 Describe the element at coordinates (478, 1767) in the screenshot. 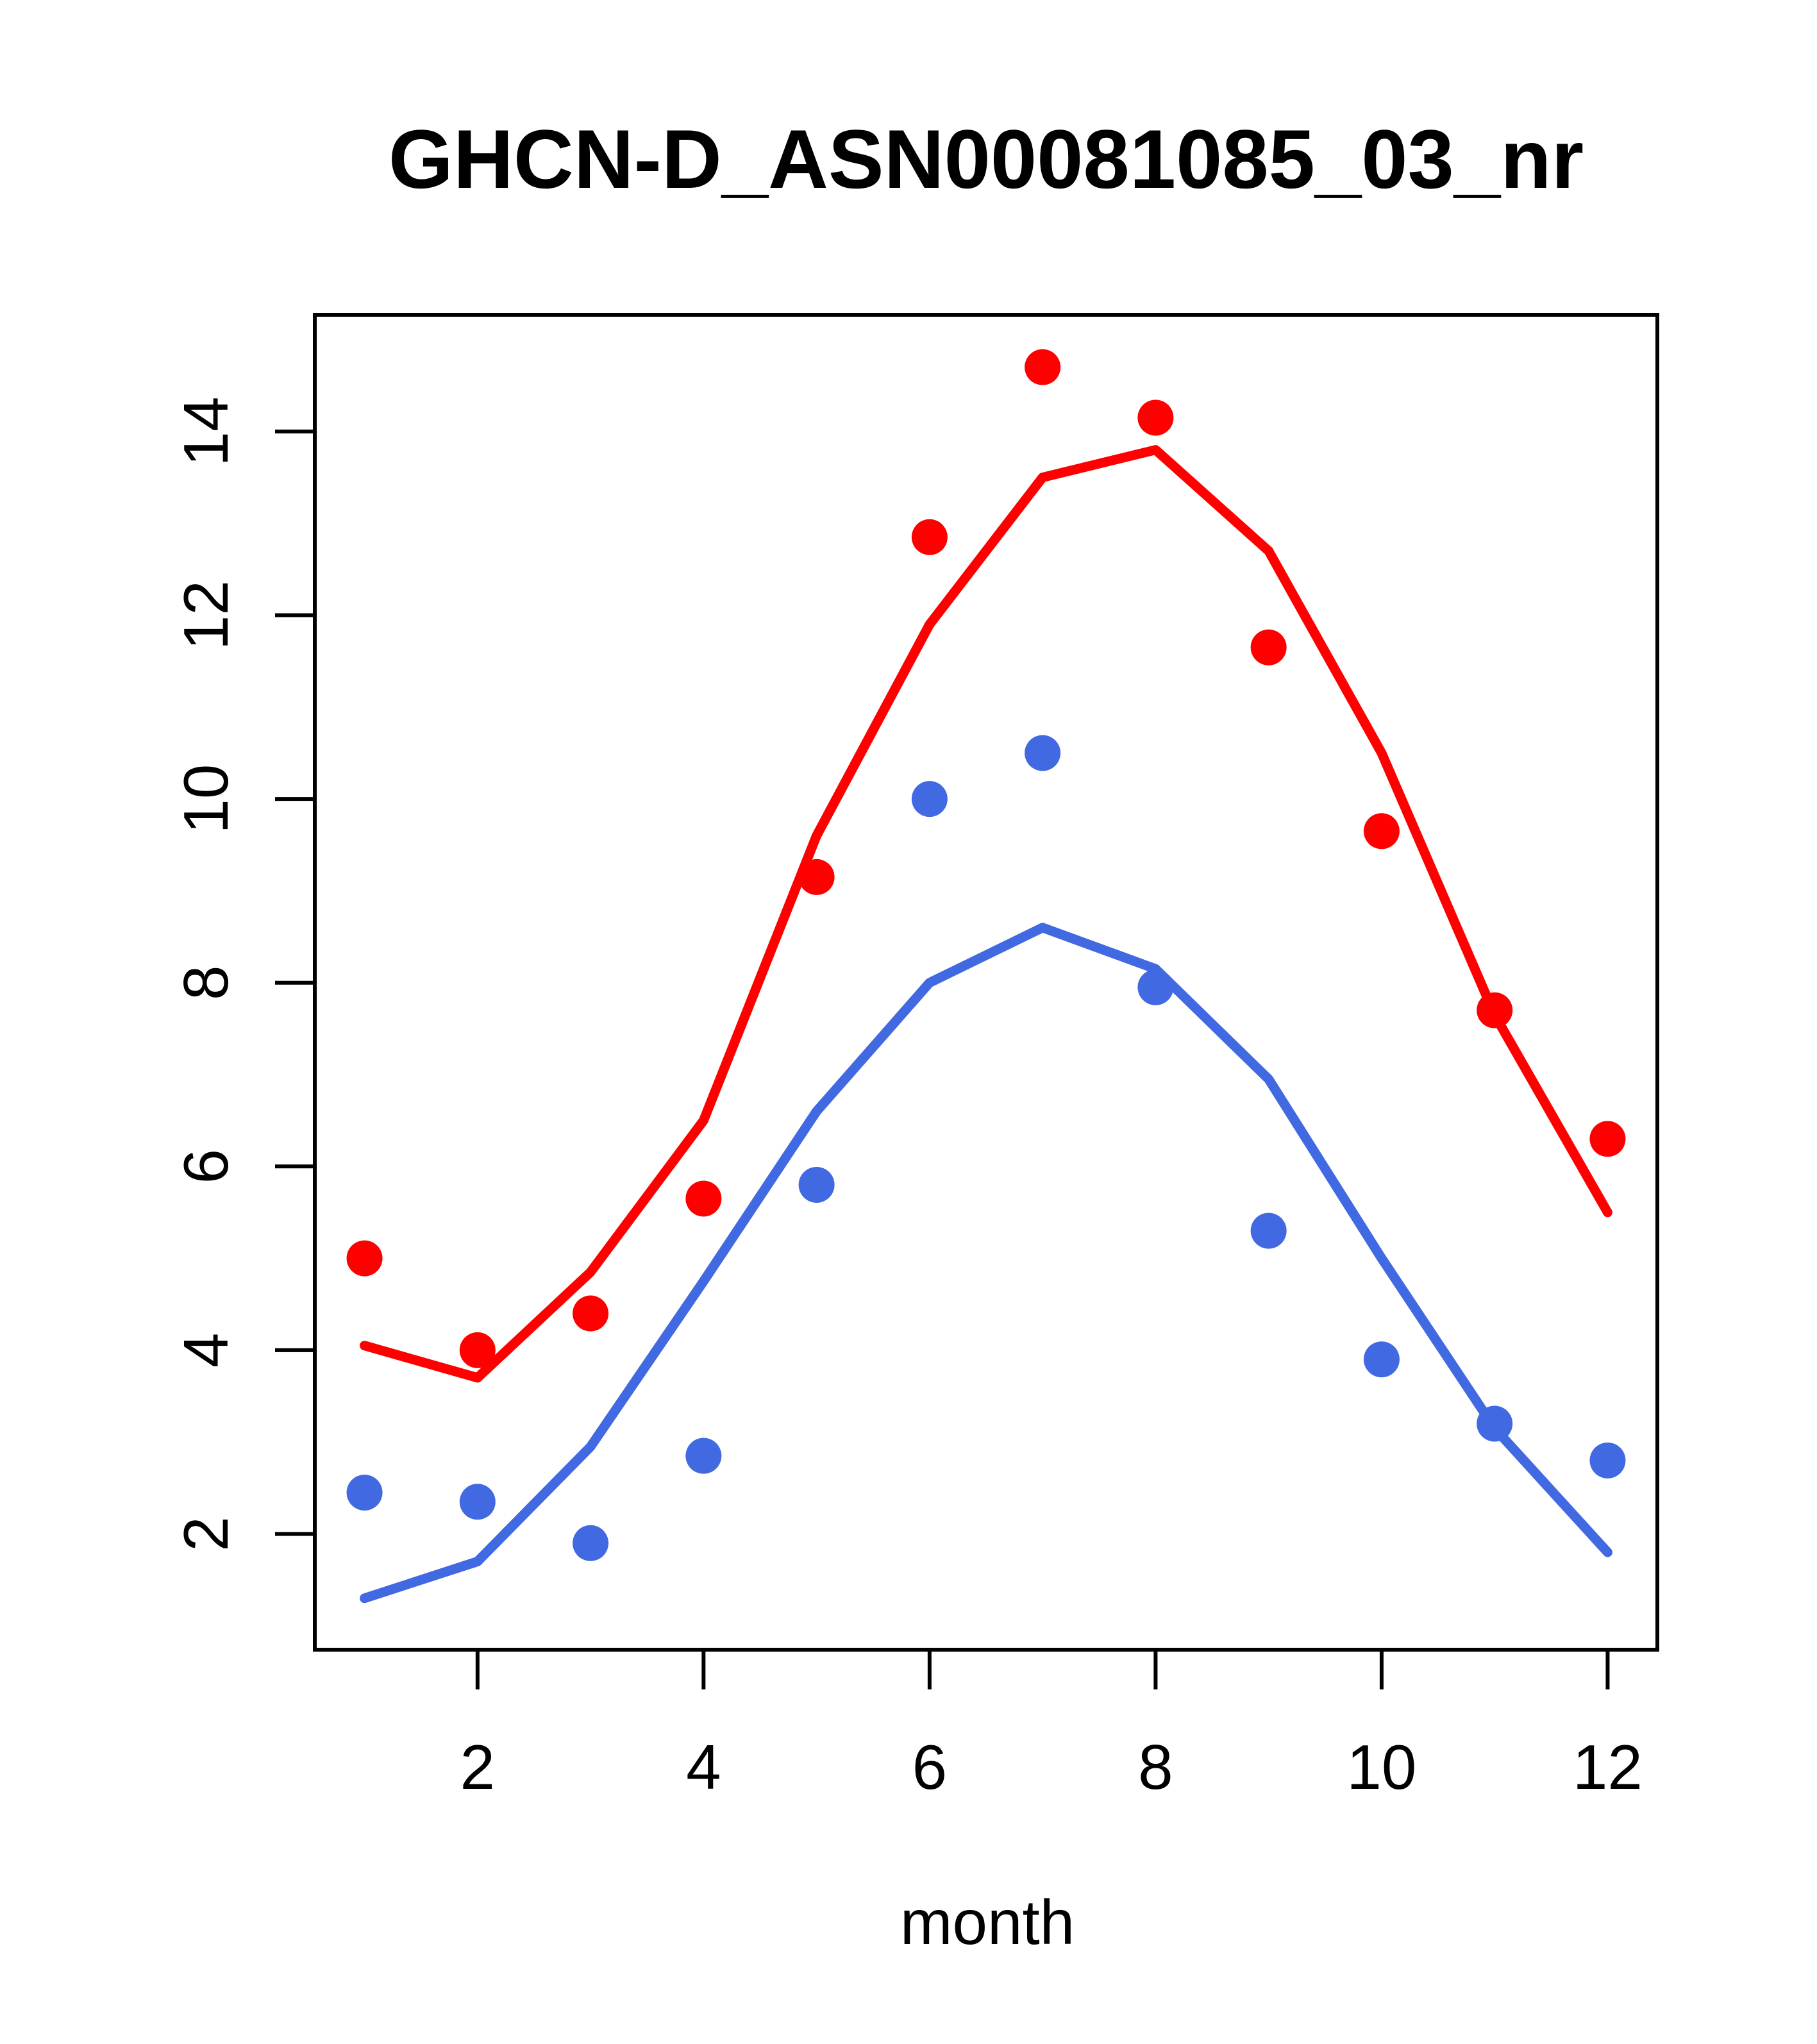

I see `x-tick-label: 2` at that location.